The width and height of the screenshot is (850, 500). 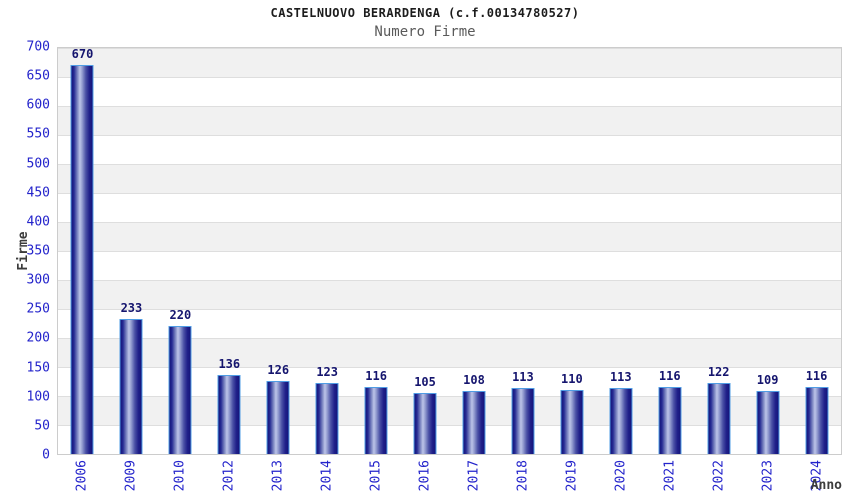 What do you see at coordinates (131, 307) in the screenshot?
I see `bar-value-label: 233` at bounding box center [131, 307].